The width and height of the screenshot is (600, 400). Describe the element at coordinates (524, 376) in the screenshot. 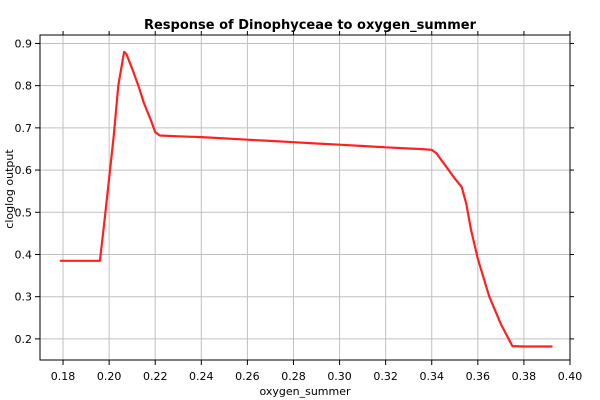

I see `x-tick-label: 0.38` at that location.